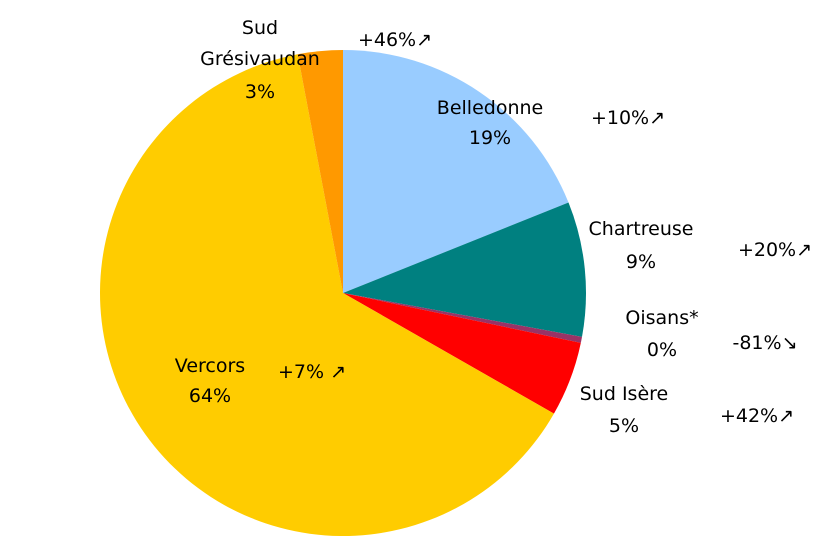  I want to click on slice-label: Chartreuse, so click(641, 229).